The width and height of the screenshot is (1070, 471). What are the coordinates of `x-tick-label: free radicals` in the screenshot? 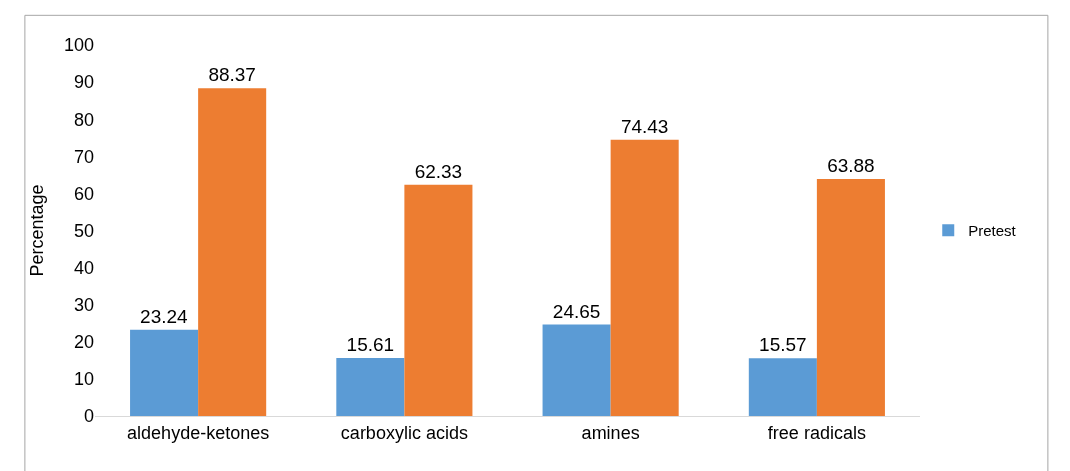 It's located at (816, 432).